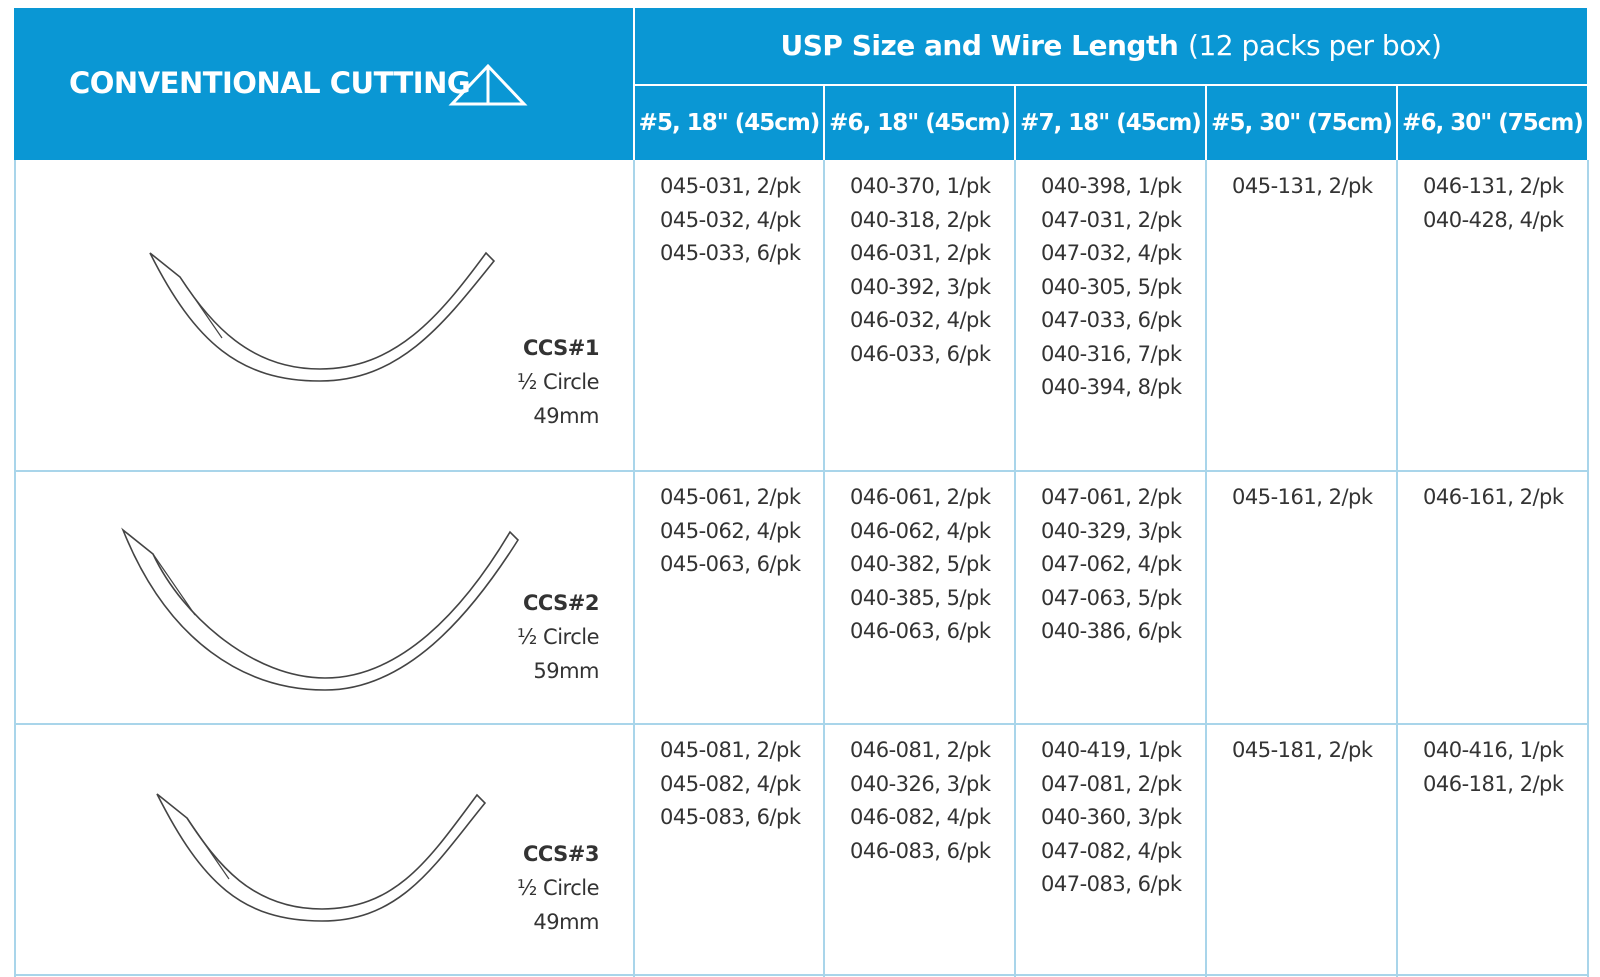  I want to click on catalog-number: 040-370, 1/pk, so click(920, 186).